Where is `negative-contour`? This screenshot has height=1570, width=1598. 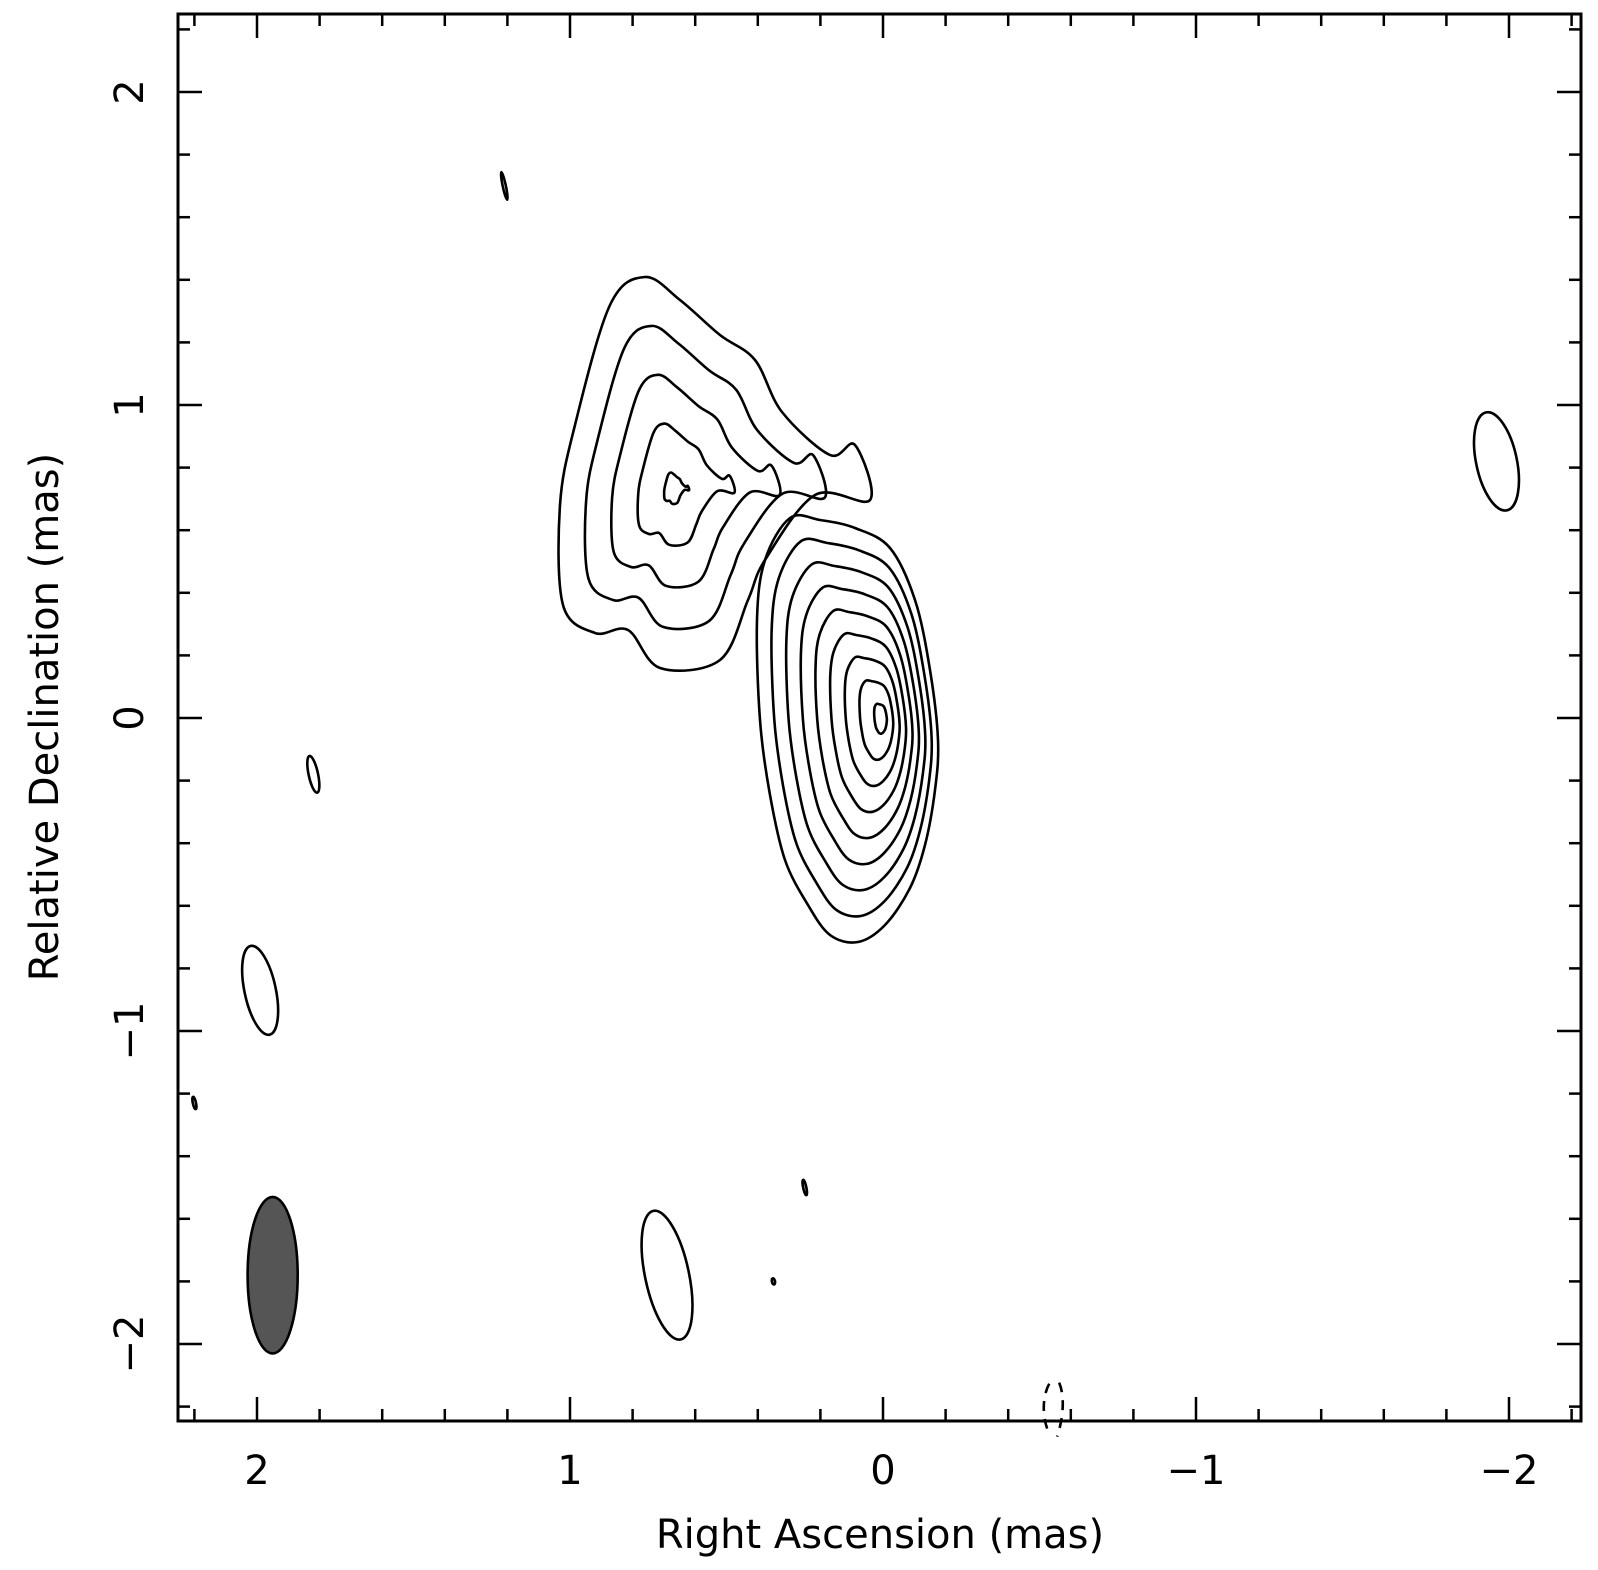
negative-contour is located at coordinates (1053, 1407).